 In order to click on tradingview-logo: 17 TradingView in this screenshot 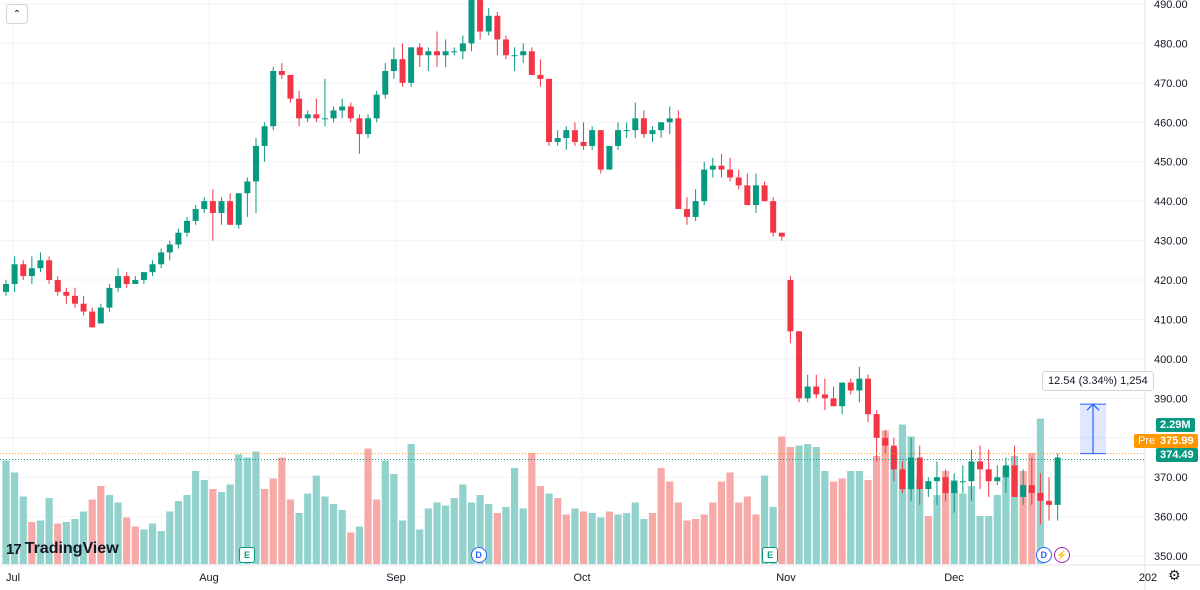, I will do `click(62, 549)`.